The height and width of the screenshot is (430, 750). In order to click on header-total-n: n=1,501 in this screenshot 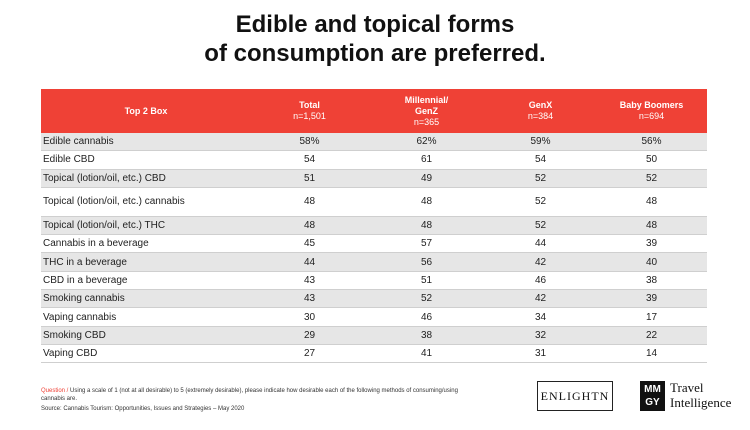, I will do `click(309, 116)`.